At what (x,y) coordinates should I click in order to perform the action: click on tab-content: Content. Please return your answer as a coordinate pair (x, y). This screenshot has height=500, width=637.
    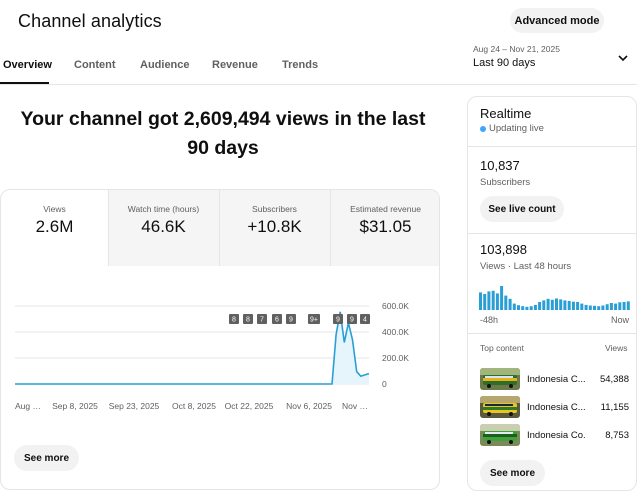
    Looking at the image, I should click on (95, 65).